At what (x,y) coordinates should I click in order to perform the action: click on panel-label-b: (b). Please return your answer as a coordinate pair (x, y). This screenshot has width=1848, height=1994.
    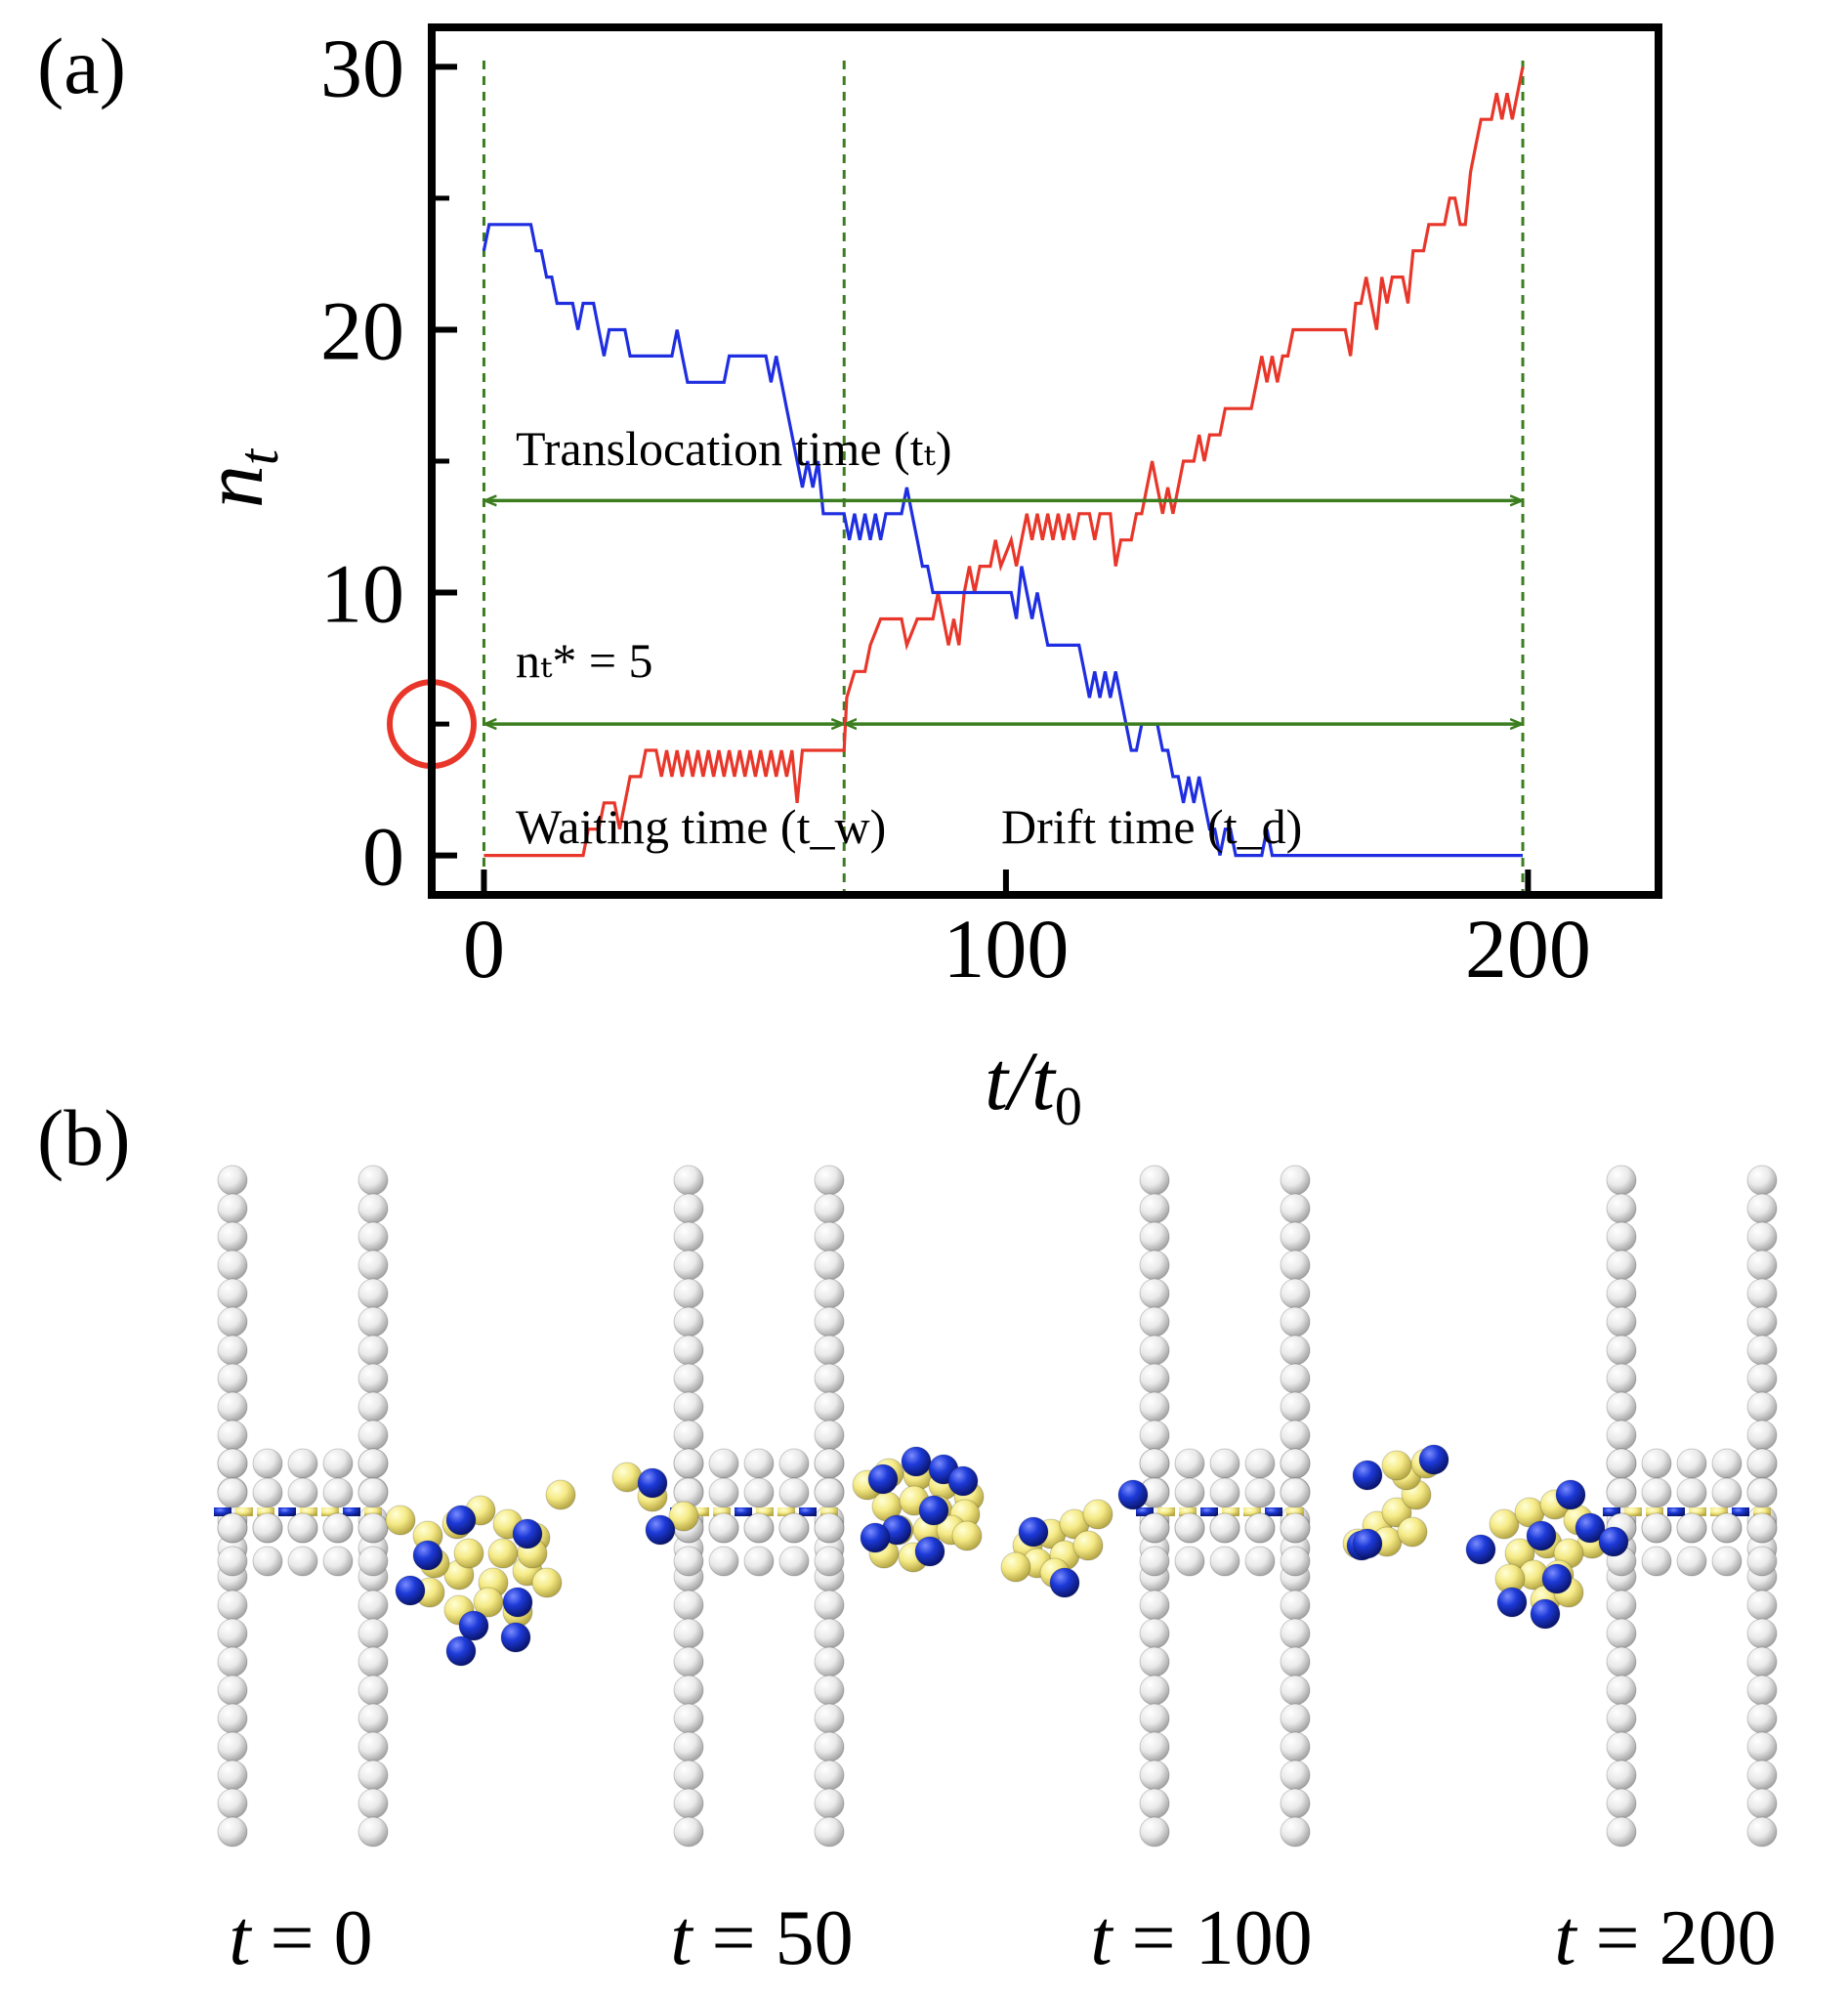
    Looking at the image, I should click on (84, 1137).